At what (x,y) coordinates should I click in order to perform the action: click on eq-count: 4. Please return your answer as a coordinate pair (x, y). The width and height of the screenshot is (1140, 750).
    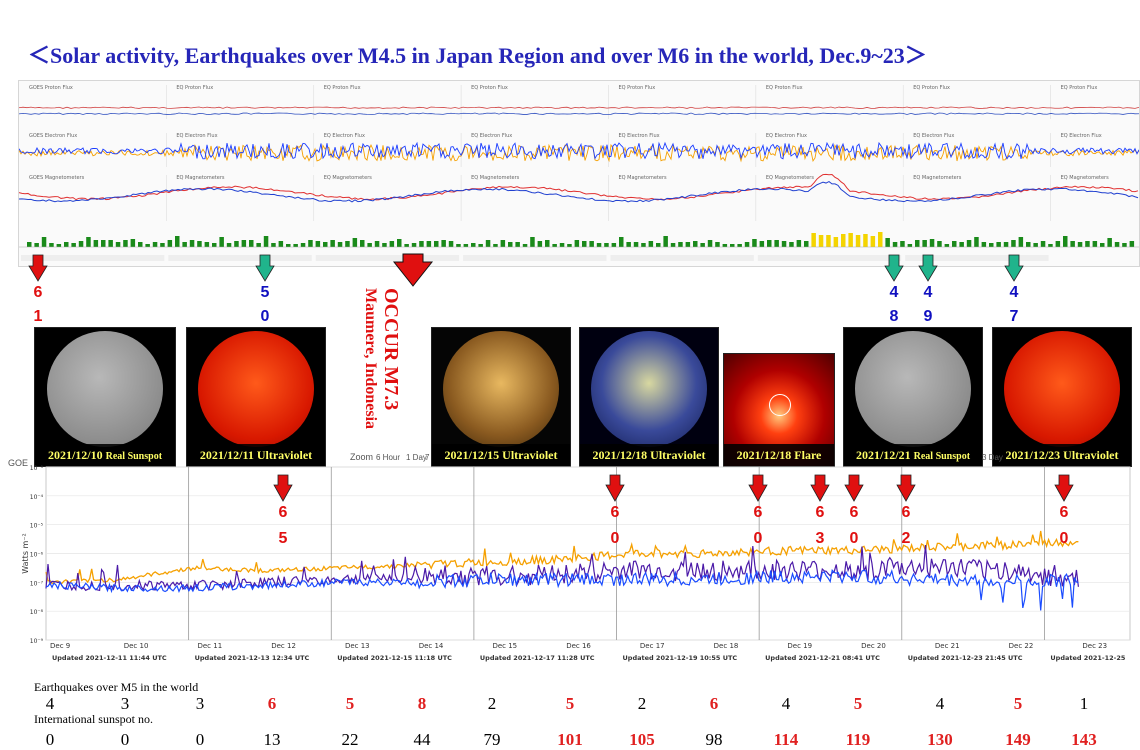
    Looking at the image, I should click on (50, 703).